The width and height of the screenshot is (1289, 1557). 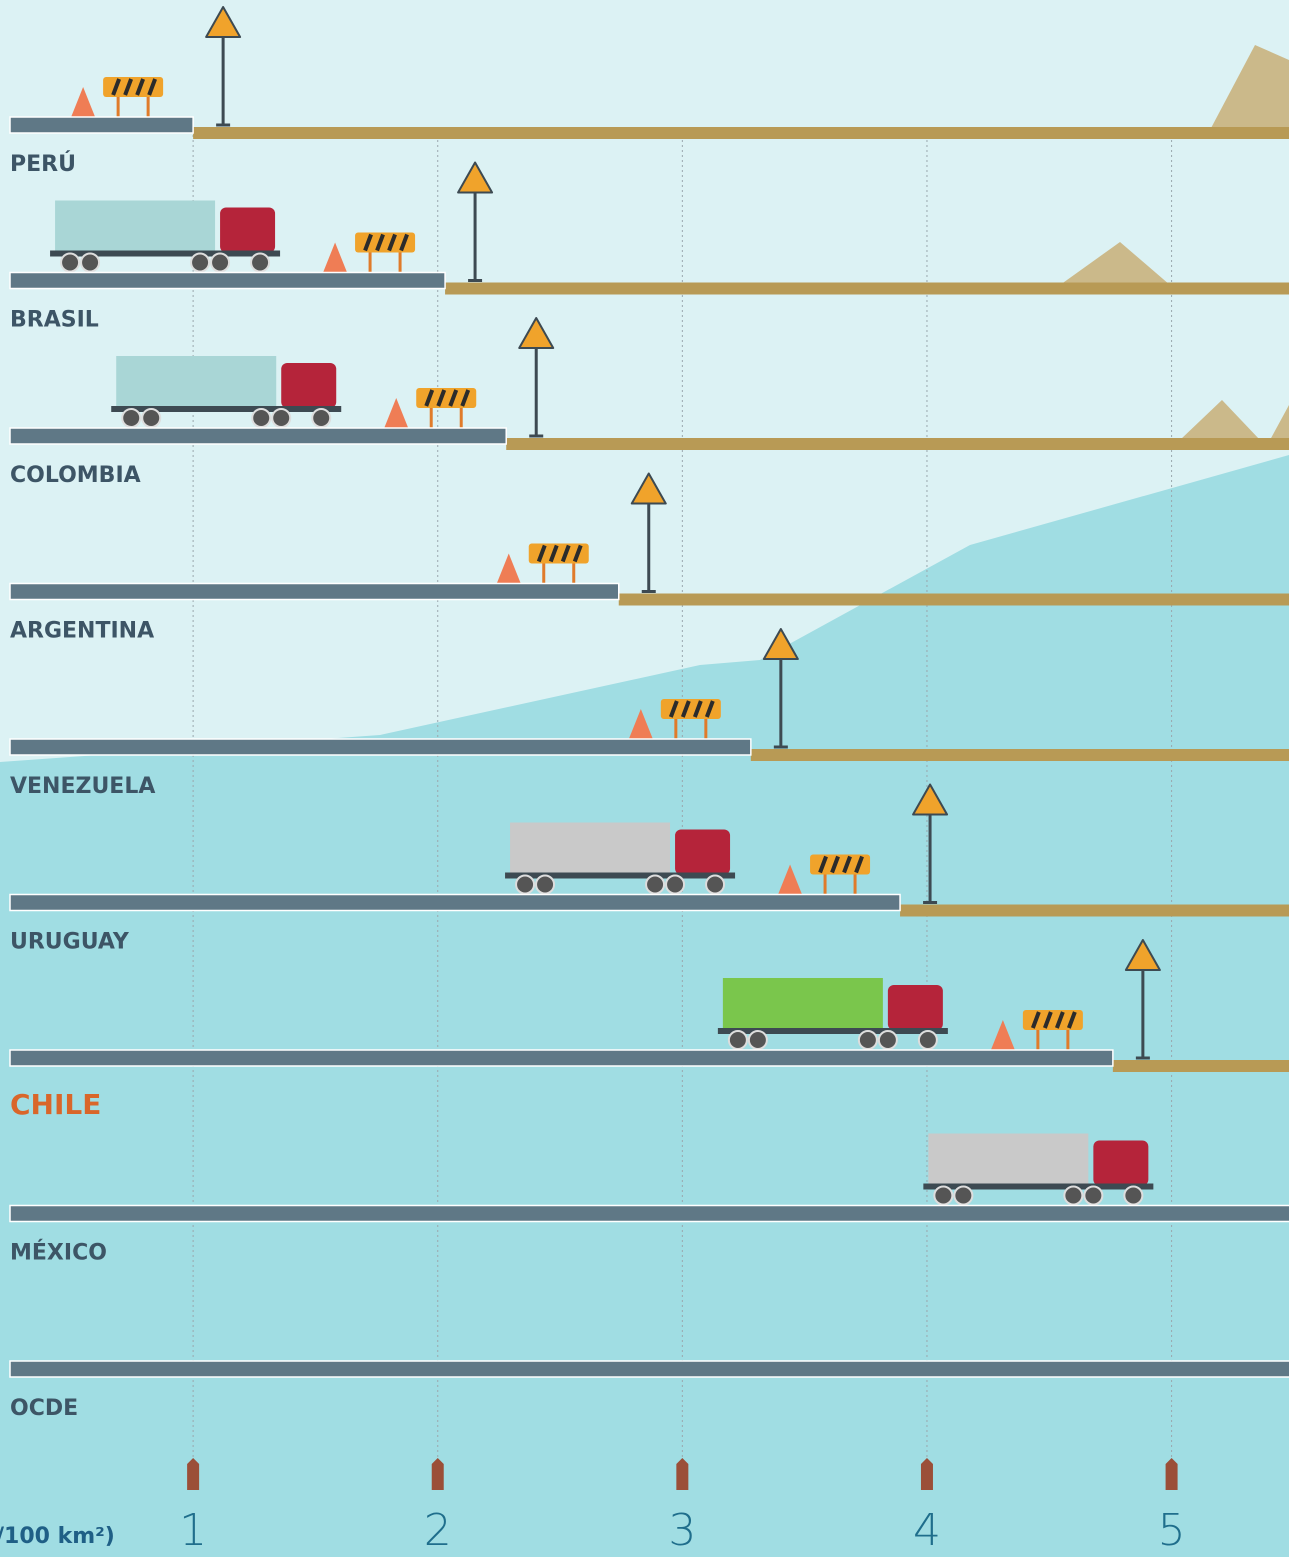 What do you see at coordinates (438, 1530) in the screenshot?
I see `x-tick-label: 2` at bounding box center [438, 1530].